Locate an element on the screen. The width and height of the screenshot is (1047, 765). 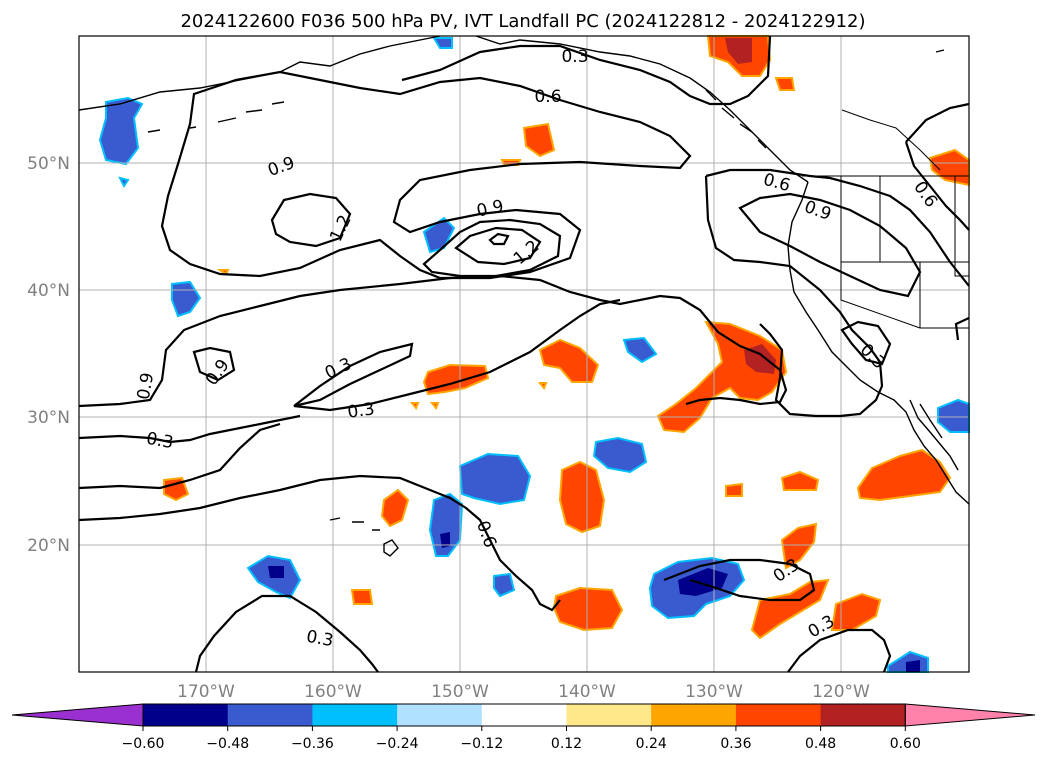
pv-contour-0.9-east is located at coordinates (830, 245).